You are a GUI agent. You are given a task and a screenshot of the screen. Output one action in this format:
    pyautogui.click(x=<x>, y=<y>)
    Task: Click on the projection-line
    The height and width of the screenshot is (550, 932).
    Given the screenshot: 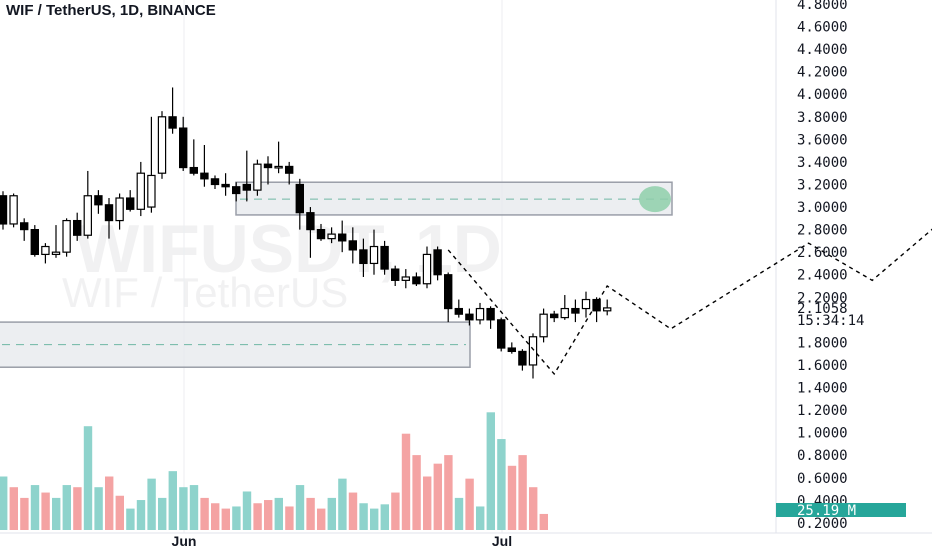 What is the action you would take?
    pyautogui.click(x=689, y=302)
    